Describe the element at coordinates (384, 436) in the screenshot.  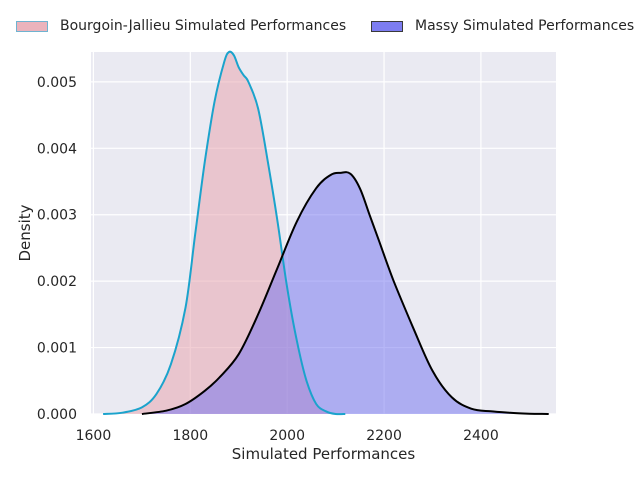
I see `x-tick-label: 2200` at that location.